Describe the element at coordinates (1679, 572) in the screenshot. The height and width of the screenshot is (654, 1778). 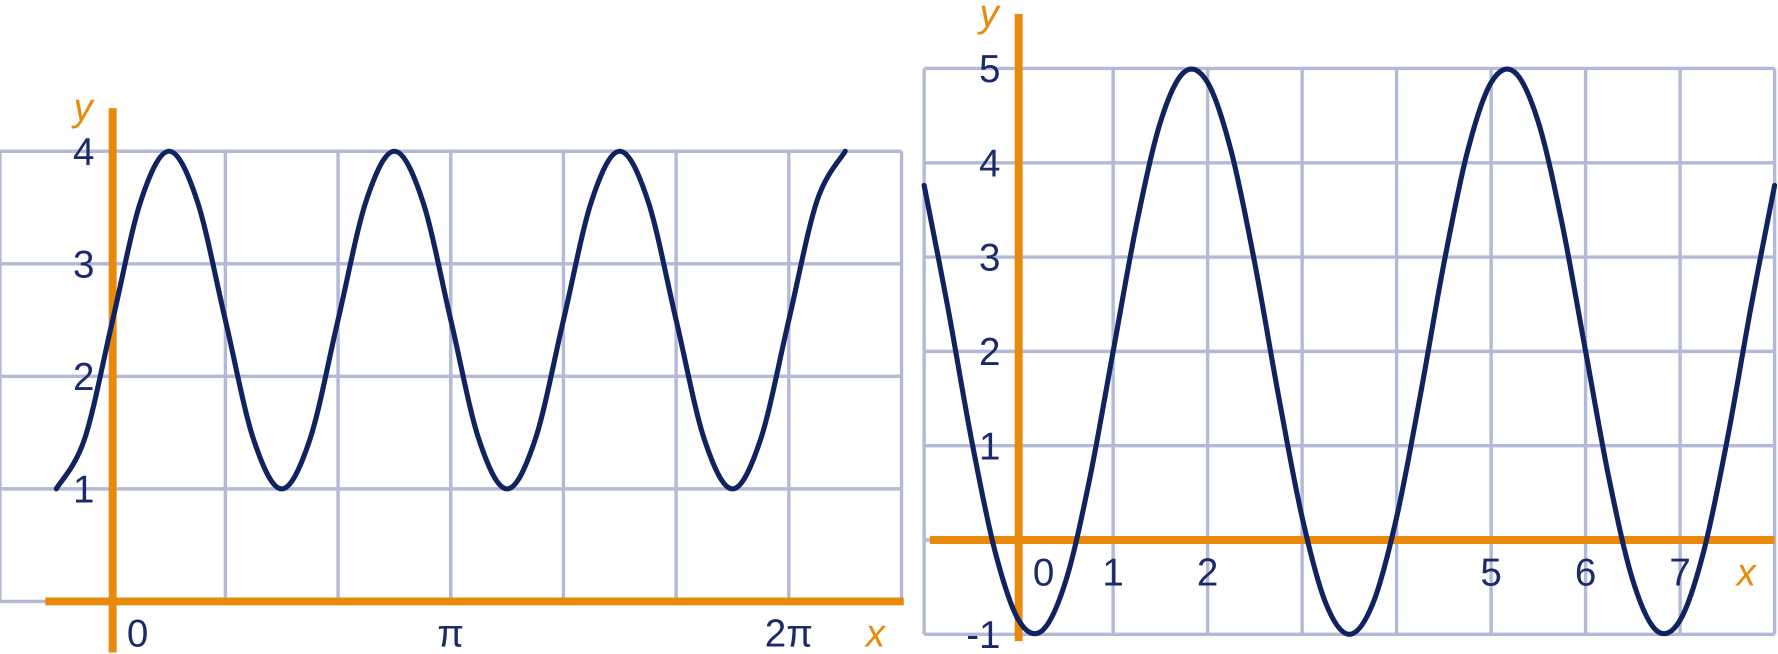
I see `x-tick-label: 7` at that location.